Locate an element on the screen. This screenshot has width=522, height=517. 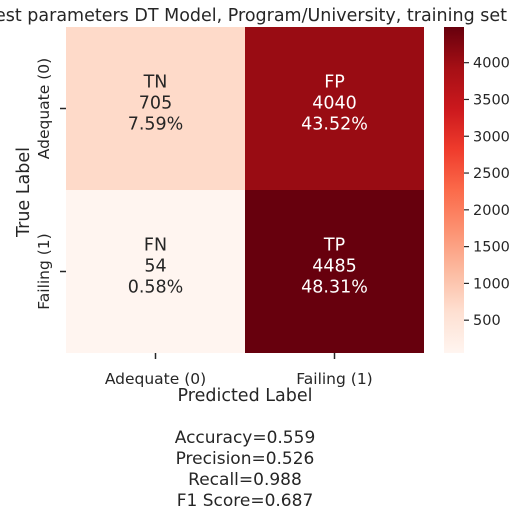
colorbar-tick-label: 3500 is located at coordinates (491, 100).